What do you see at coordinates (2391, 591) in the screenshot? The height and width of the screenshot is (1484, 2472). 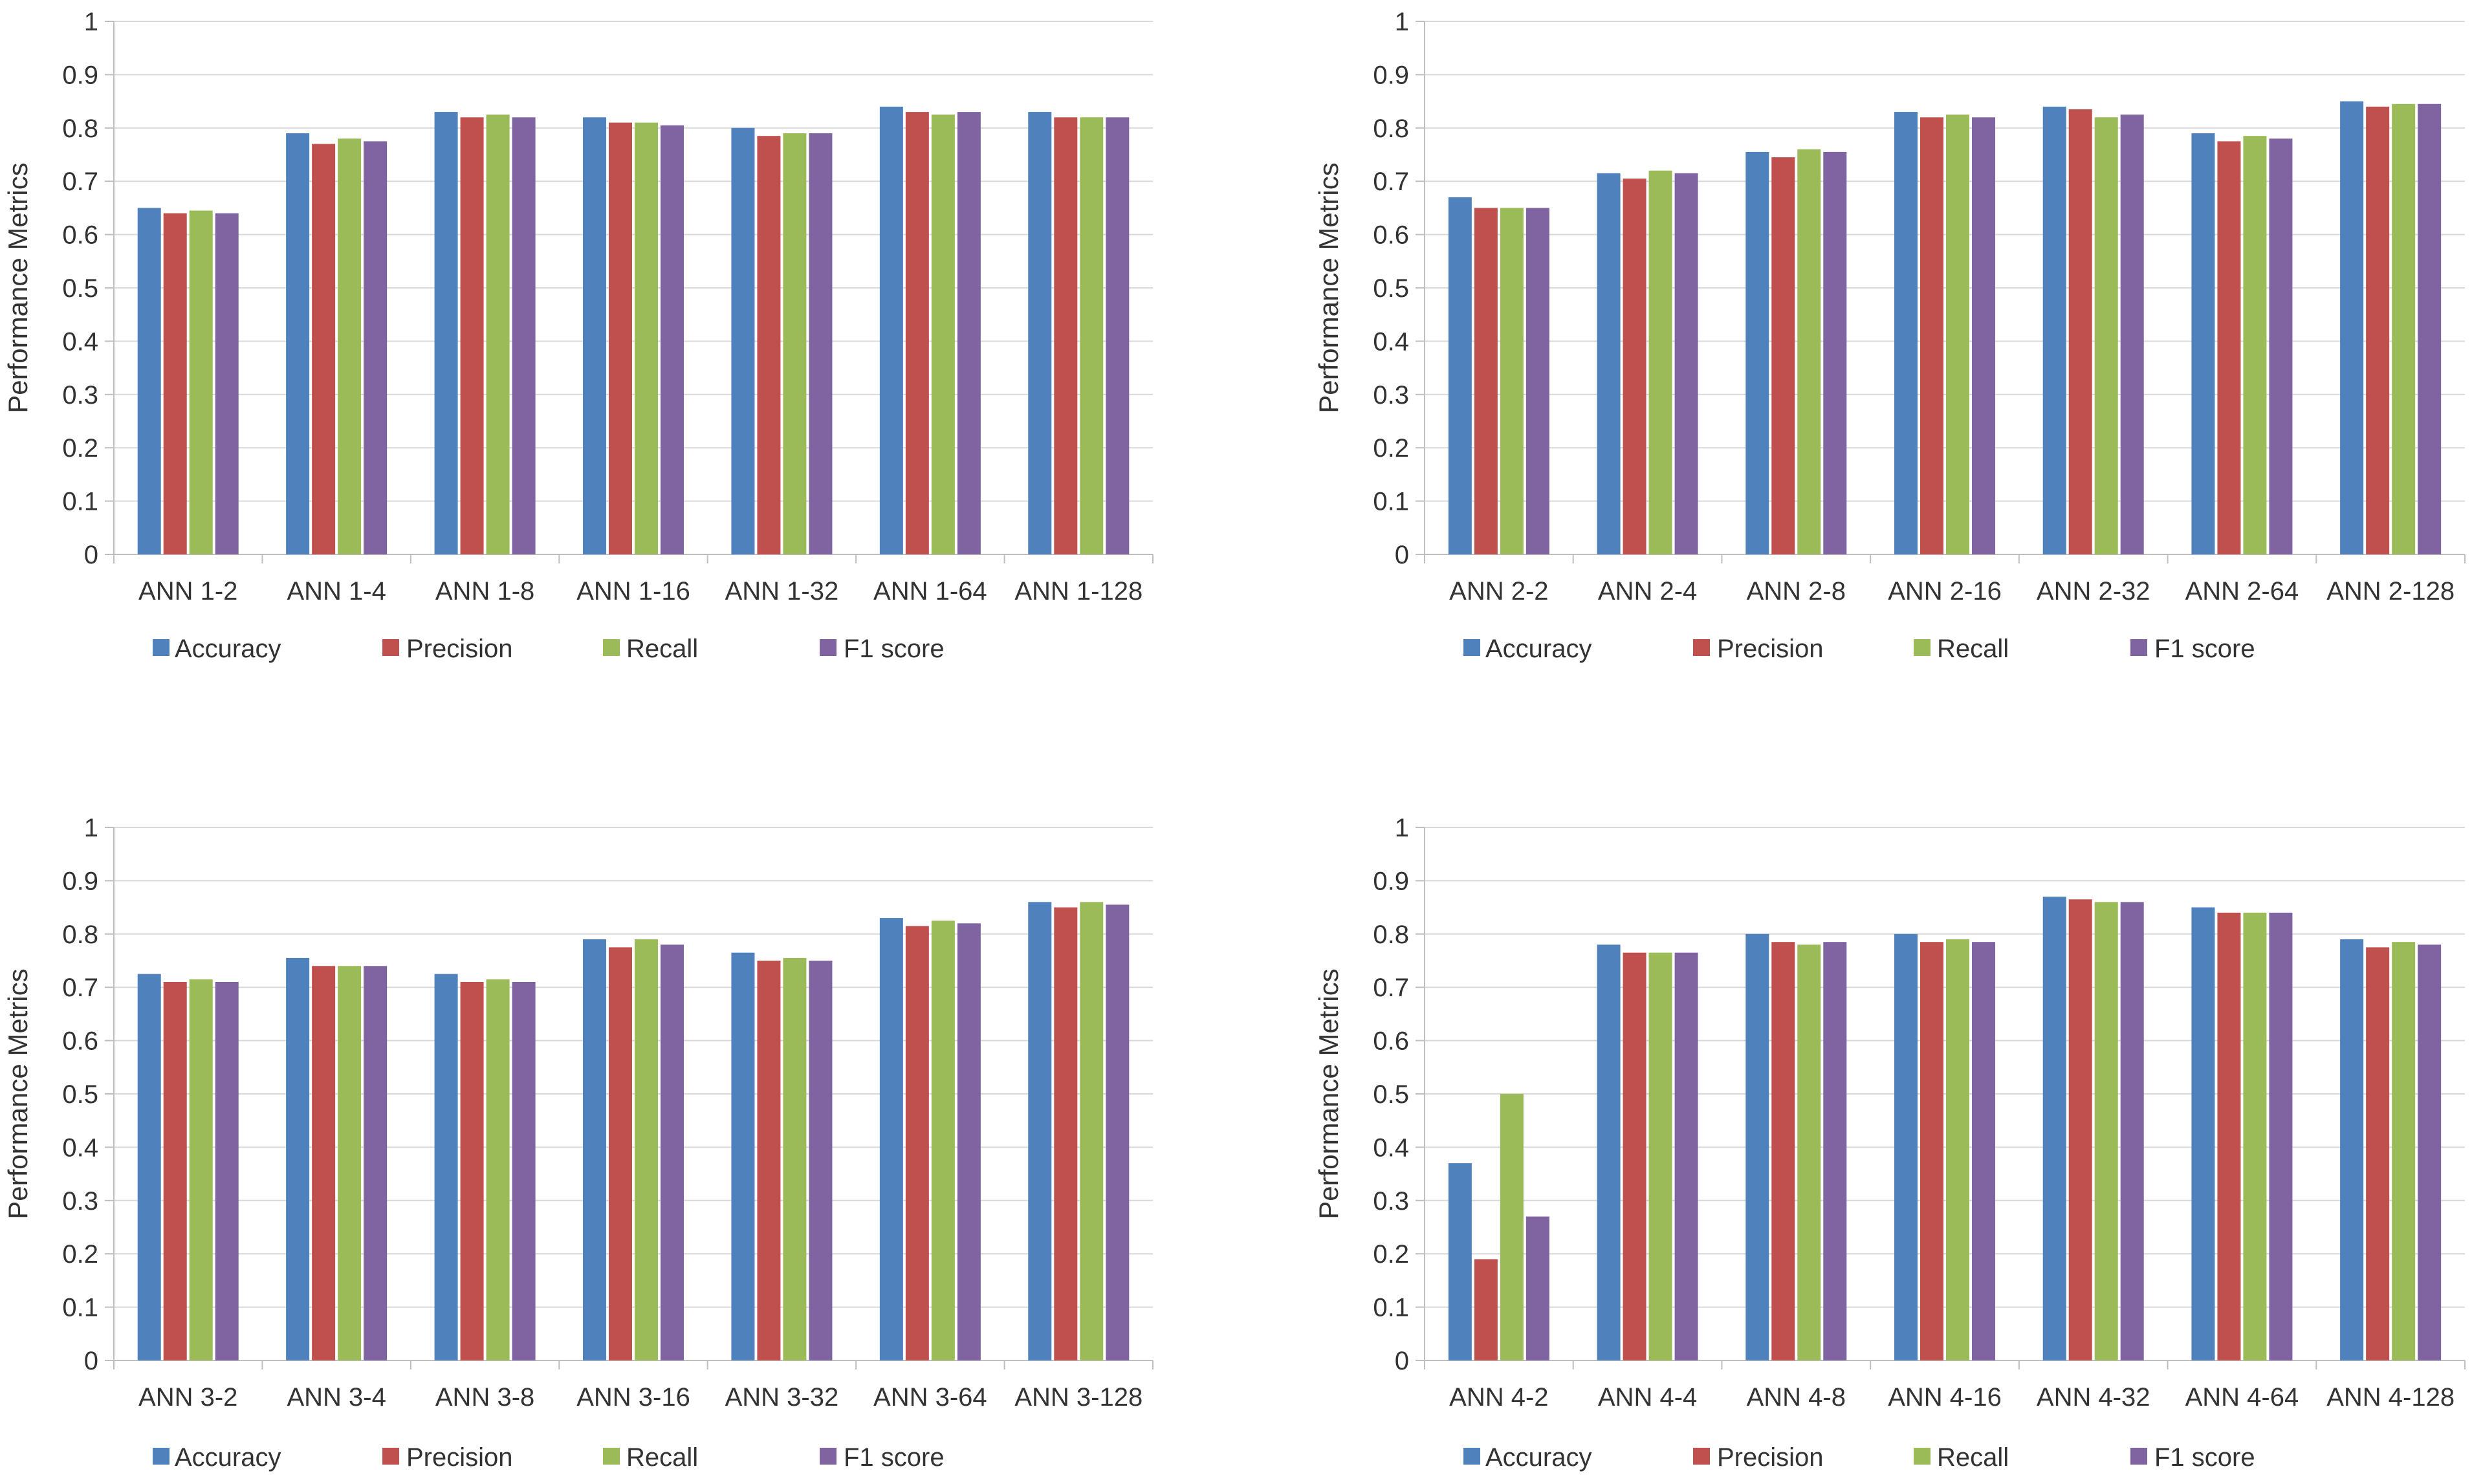 I see `x-tick-label: ANN 2-128` at bounding box center [2391, 591].